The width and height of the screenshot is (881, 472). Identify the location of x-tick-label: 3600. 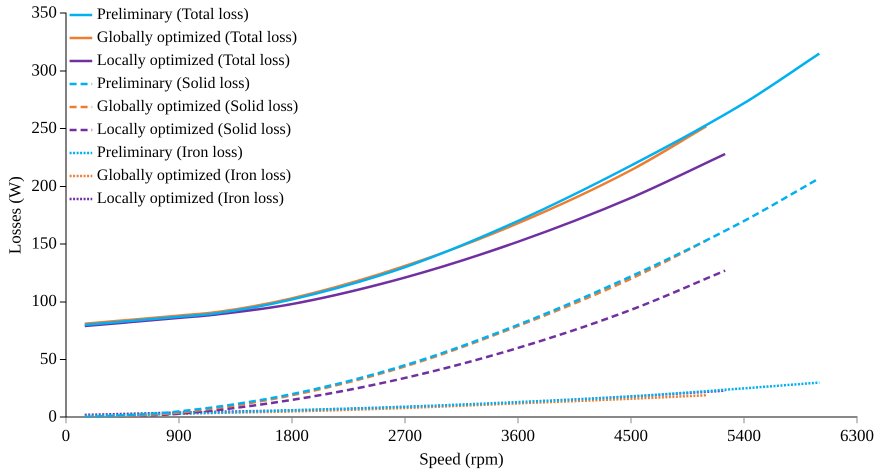
(517, 435).